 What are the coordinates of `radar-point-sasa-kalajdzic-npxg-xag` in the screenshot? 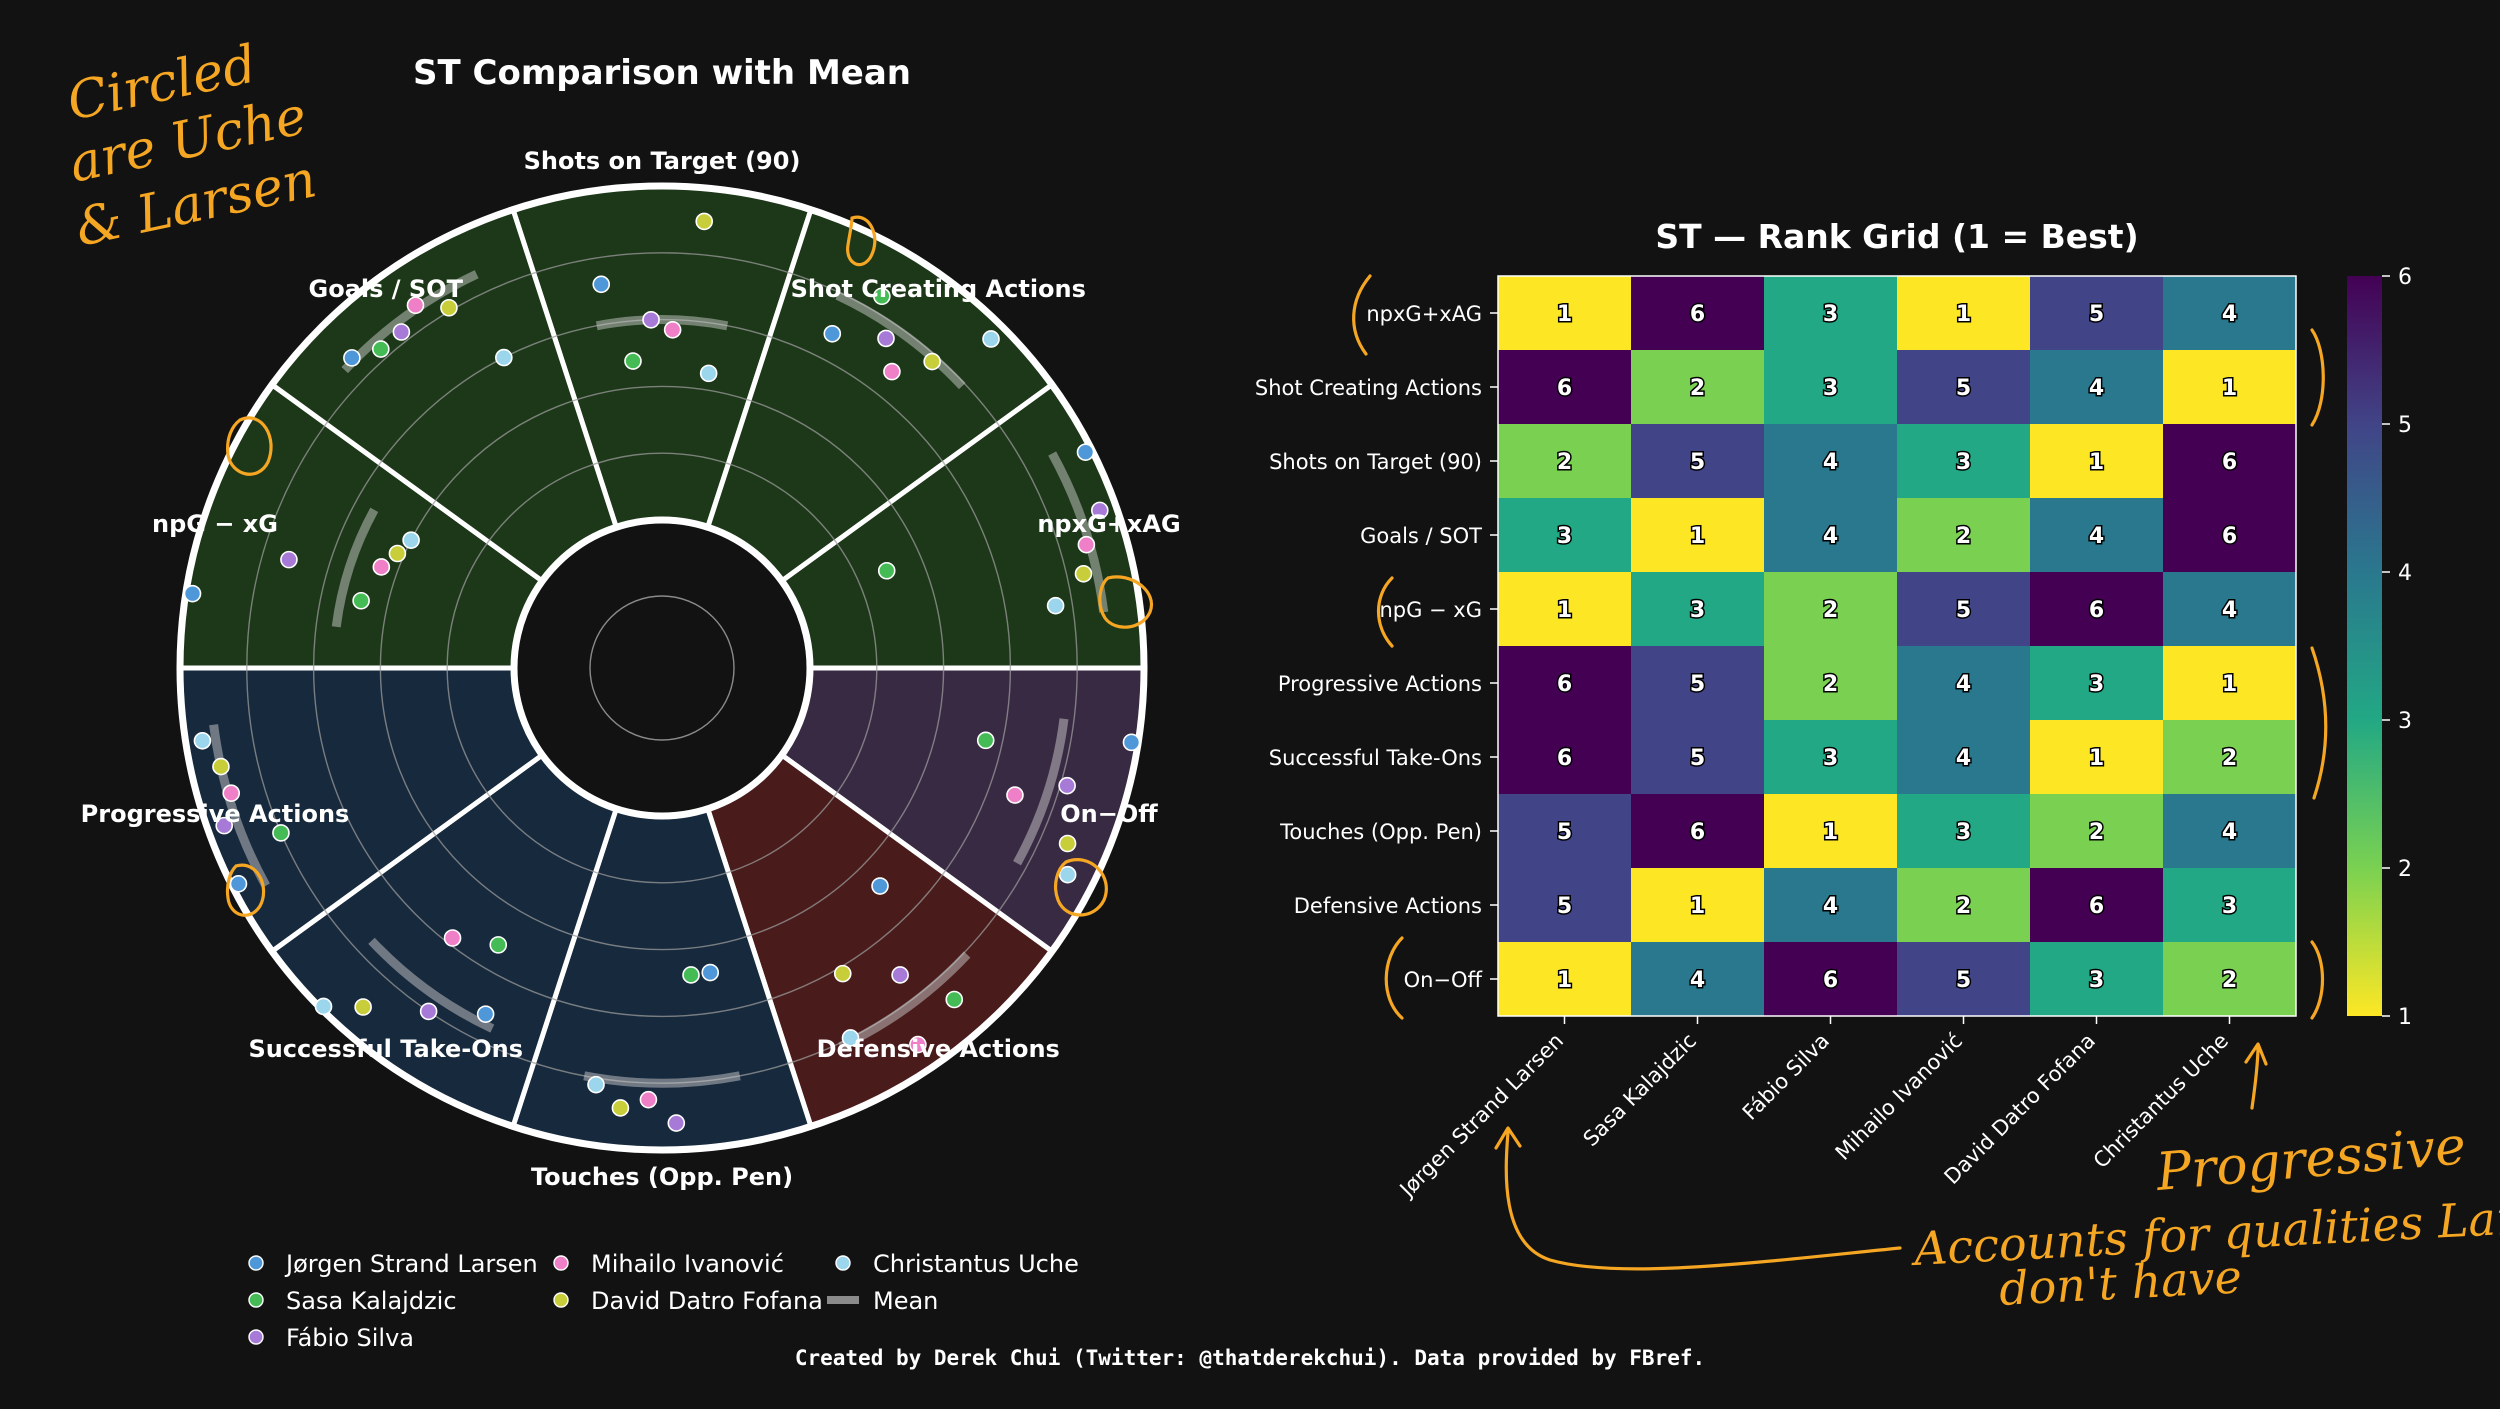 It's located at (886, 570).